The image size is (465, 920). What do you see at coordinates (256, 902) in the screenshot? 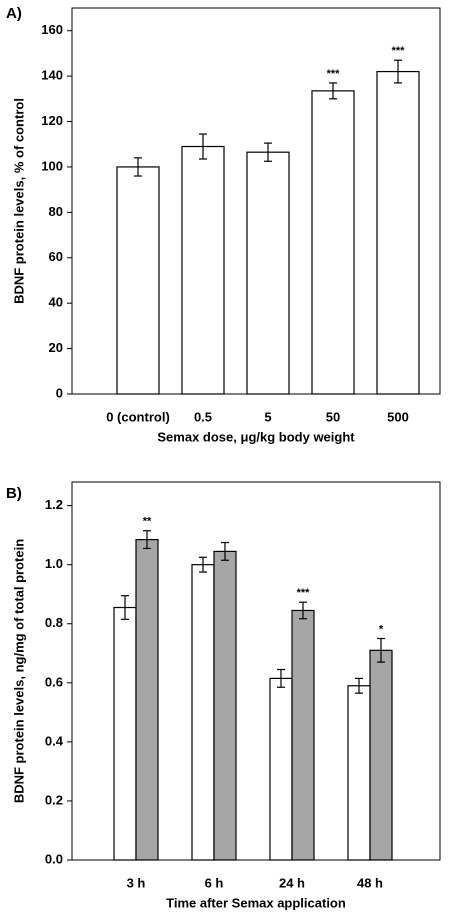
I see `x-axis-label: Time after Semax application` at bounding box center [256, 902].